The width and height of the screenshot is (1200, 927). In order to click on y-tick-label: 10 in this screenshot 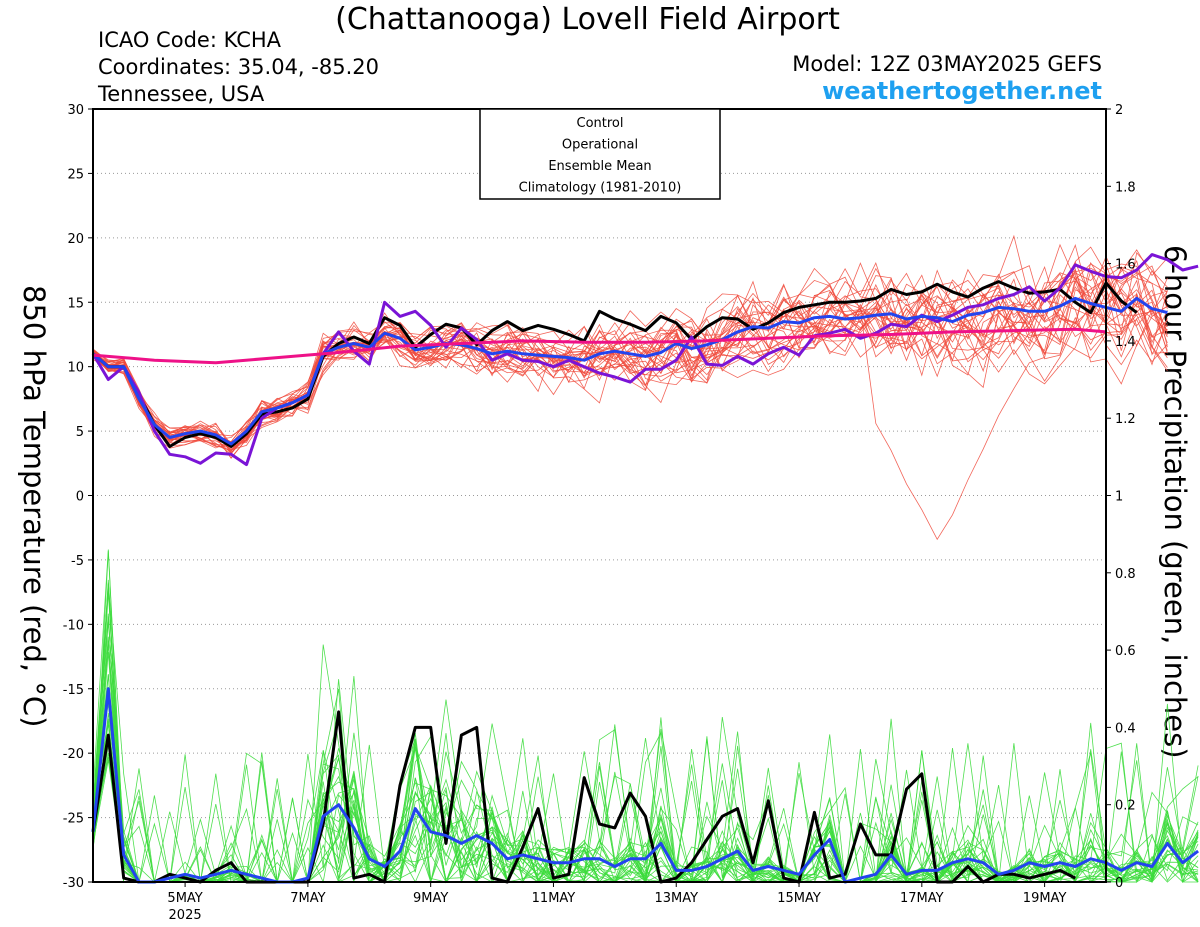, I will do `click(75, 368)`.